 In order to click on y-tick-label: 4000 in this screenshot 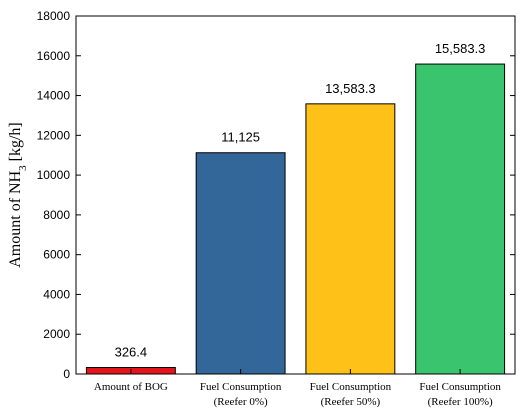, I will do `click(56, 294)`.